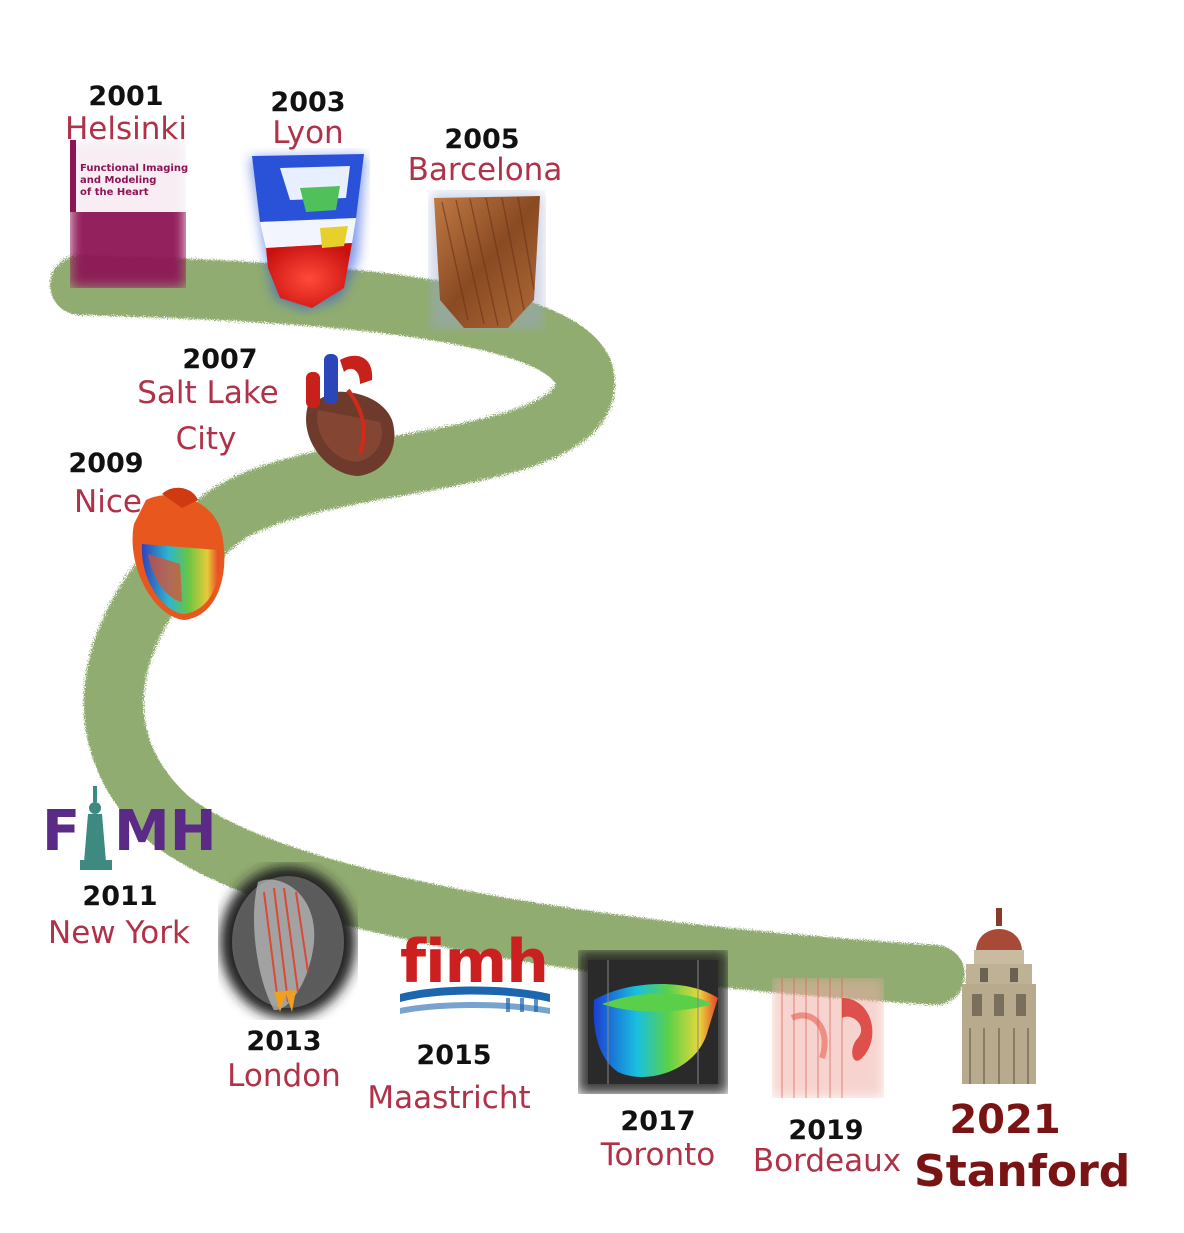 The height and width of the screenshot is (1233, 1184). I want to click on ventricle-simulation-image, so click(653, 1022).